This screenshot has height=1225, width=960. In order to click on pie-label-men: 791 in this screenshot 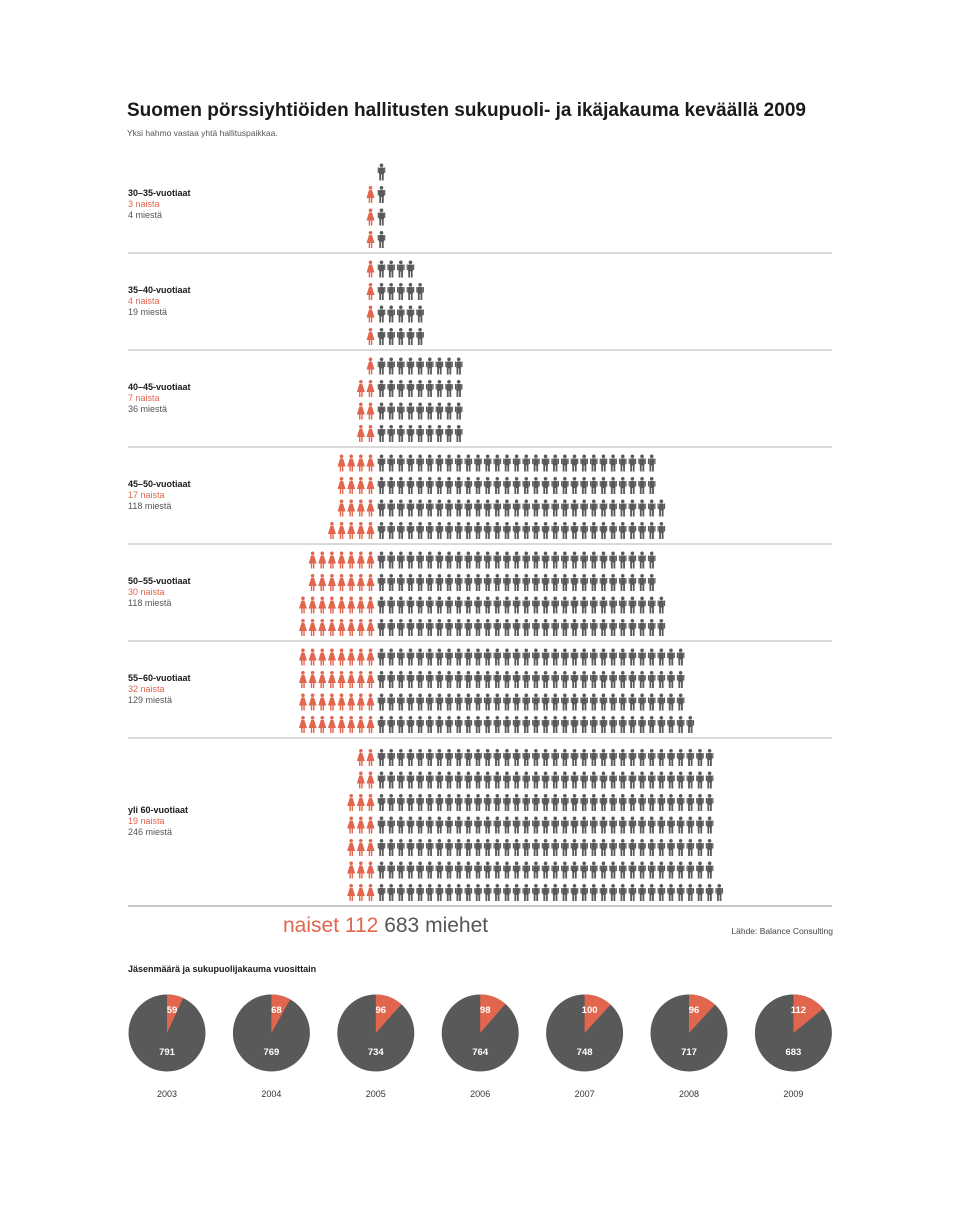, I will do `click(167, 1052)`.